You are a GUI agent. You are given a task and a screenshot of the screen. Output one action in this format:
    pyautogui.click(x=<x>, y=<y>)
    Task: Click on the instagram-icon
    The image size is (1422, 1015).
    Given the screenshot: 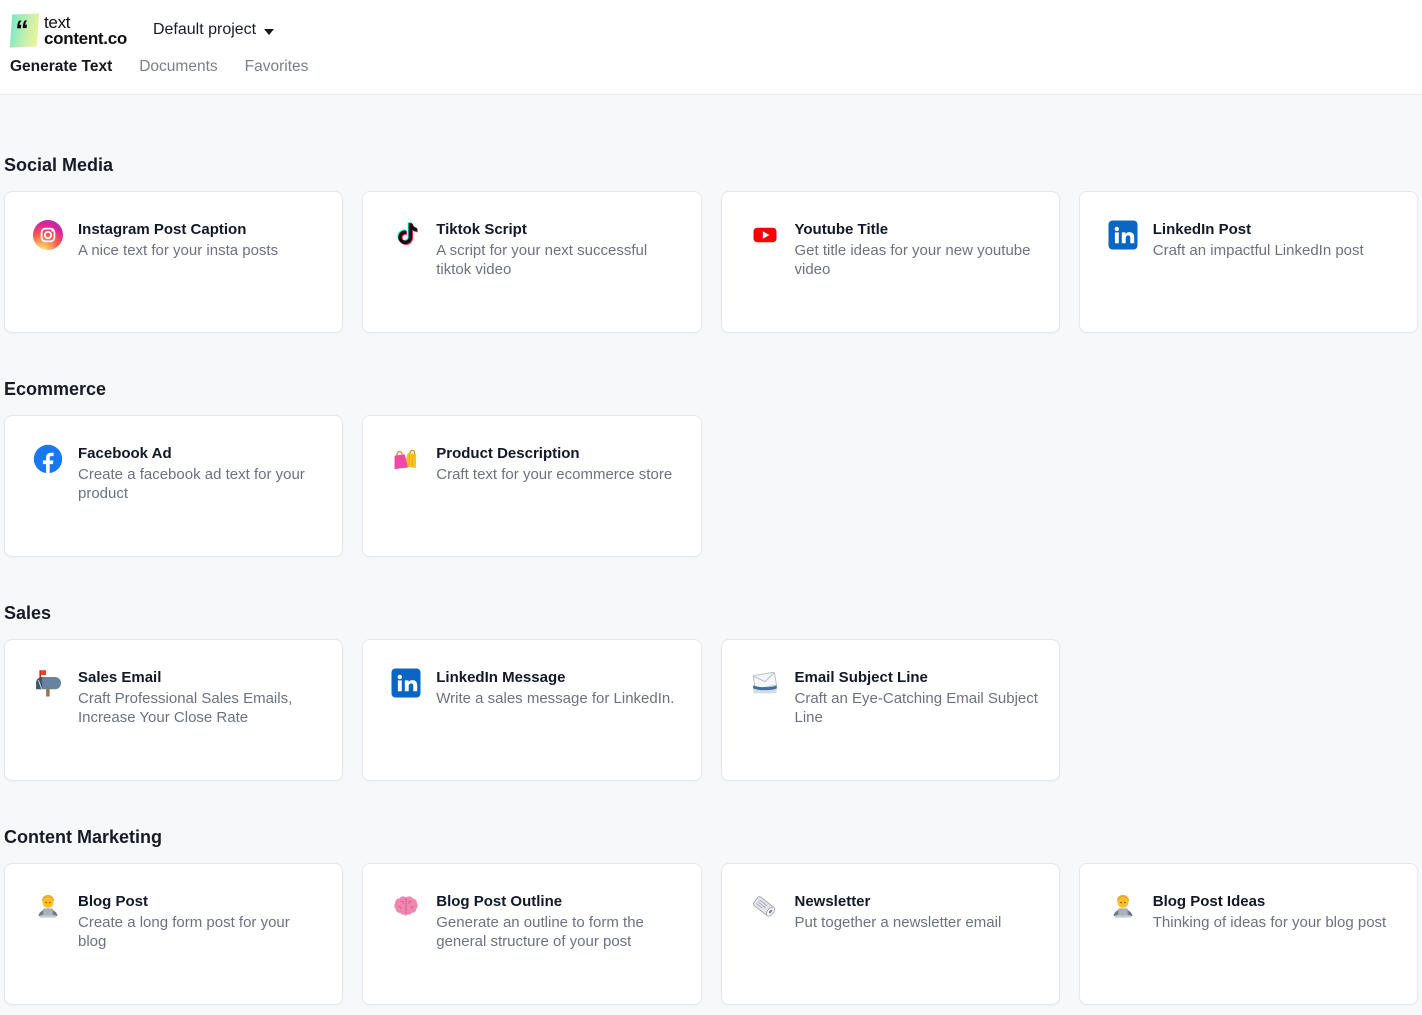 What is the action you would take?
    pyautogui.click(x=48, y=235)
    